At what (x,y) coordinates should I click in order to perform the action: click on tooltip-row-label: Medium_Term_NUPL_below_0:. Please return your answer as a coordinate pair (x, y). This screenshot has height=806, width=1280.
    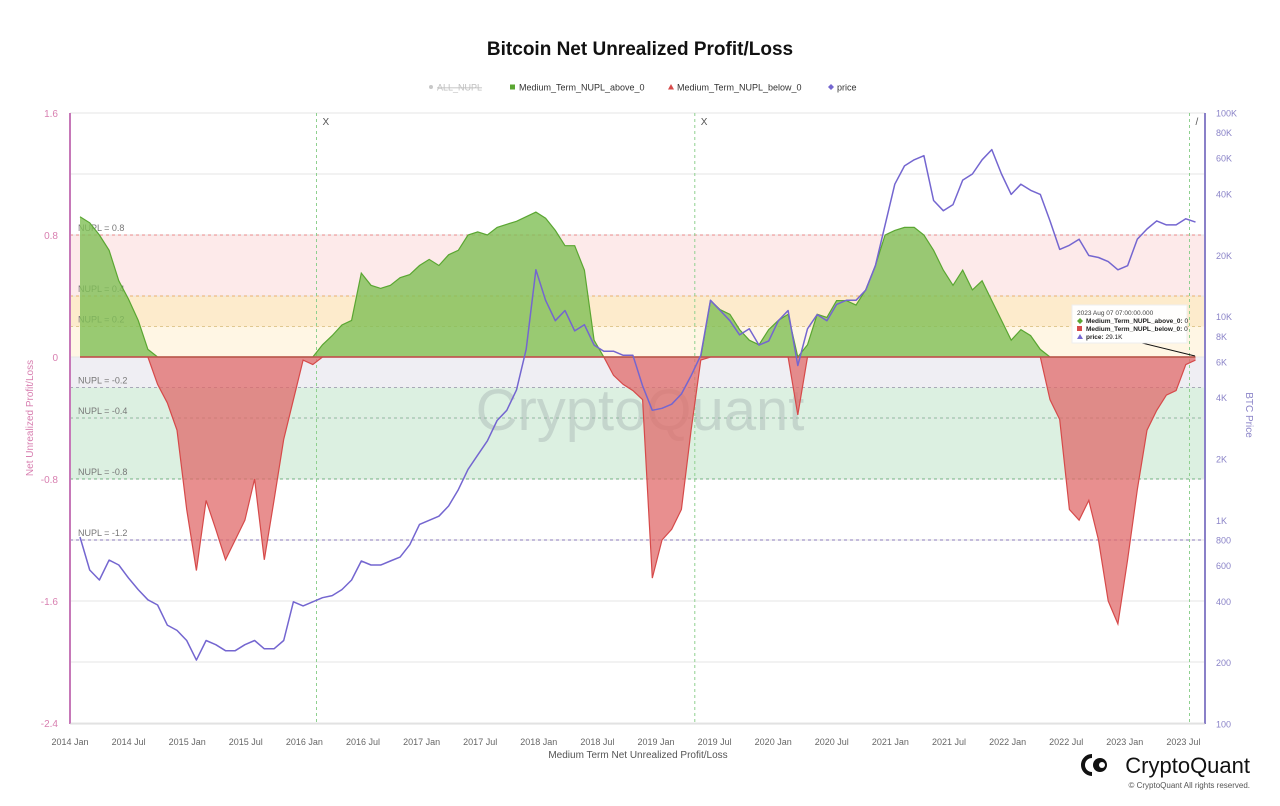
    Looking at the image, I should click on (1135, 329).